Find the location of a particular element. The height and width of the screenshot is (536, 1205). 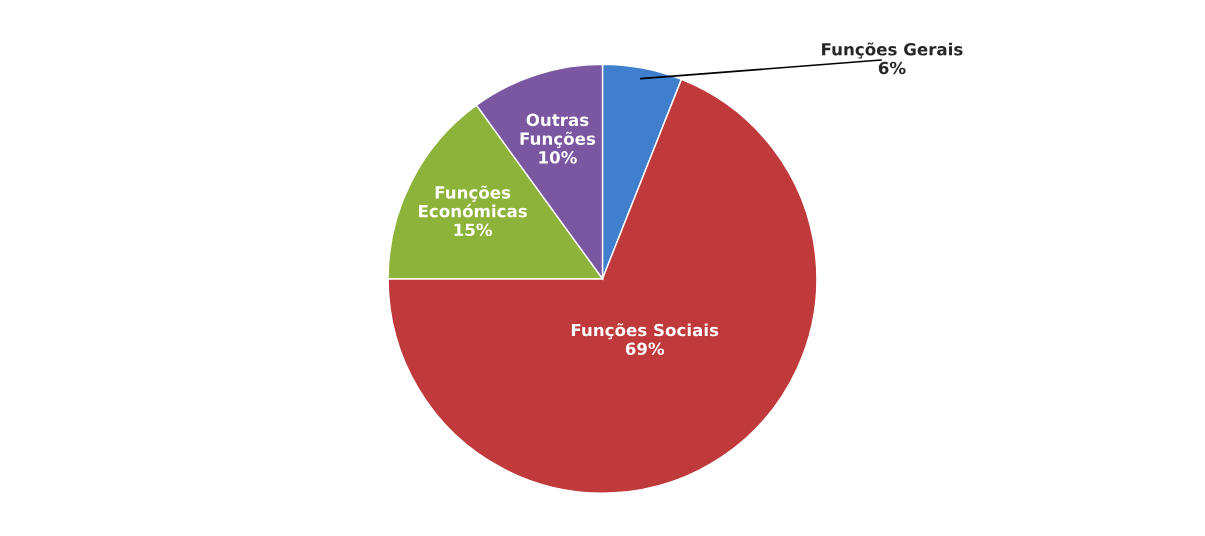

data-label: 10% is located at coordinates (558, 157).